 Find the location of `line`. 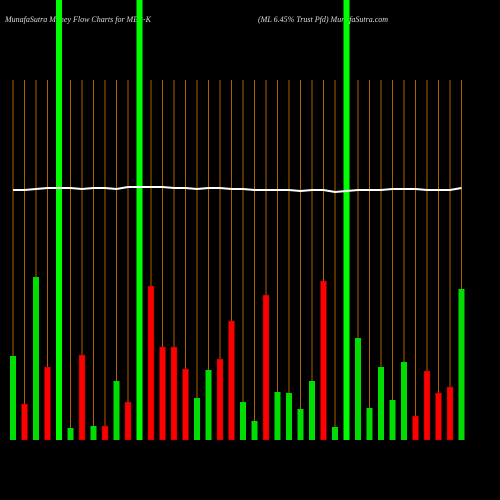

line is located at coordinates (237, 190).